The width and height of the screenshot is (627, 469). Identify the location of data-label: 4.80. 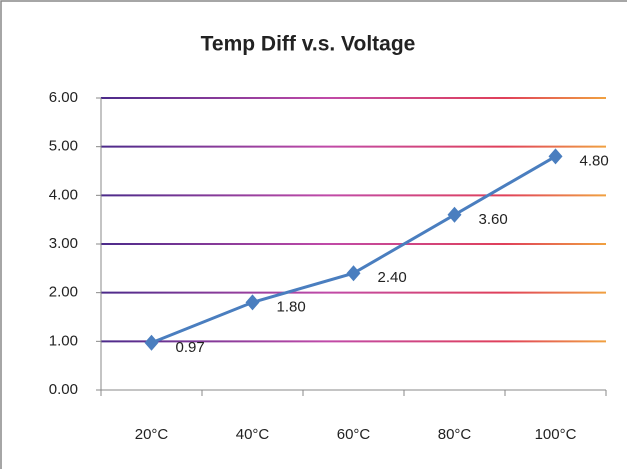
(594, 160).